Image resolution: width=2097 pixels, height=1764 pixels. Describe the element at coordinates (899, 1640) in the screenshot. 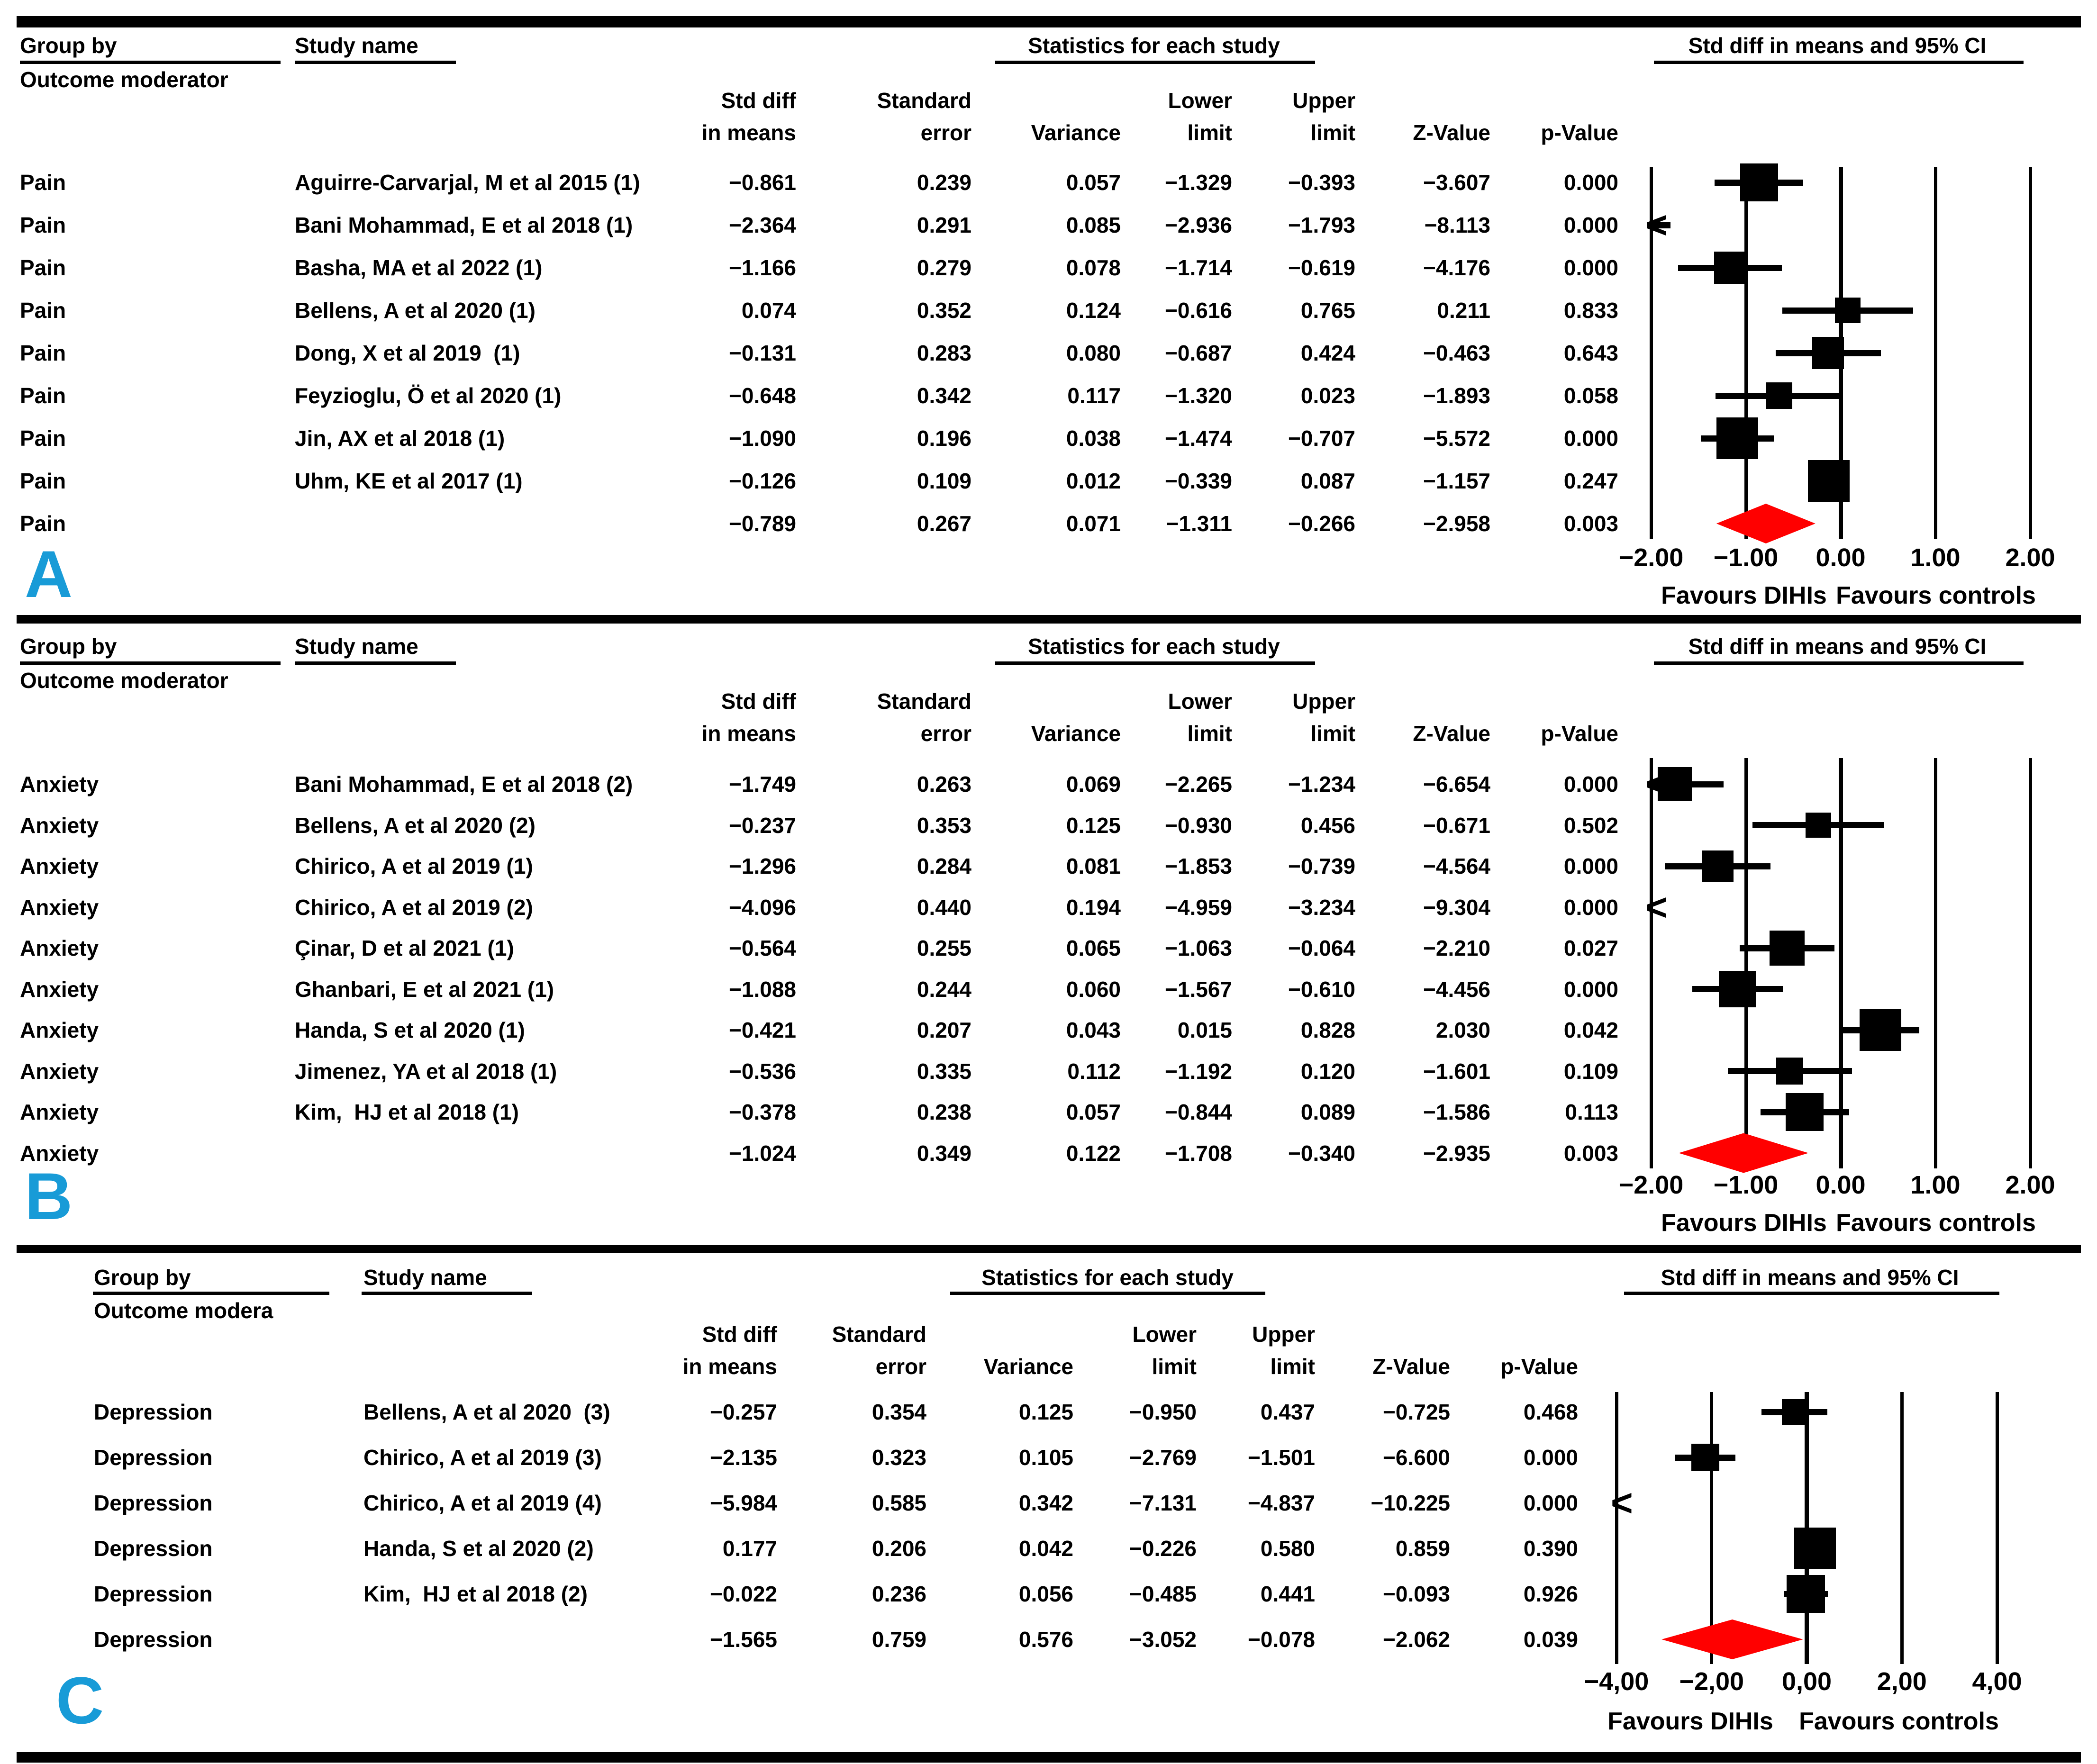

I see `cell-stat: 0.759` at that location.